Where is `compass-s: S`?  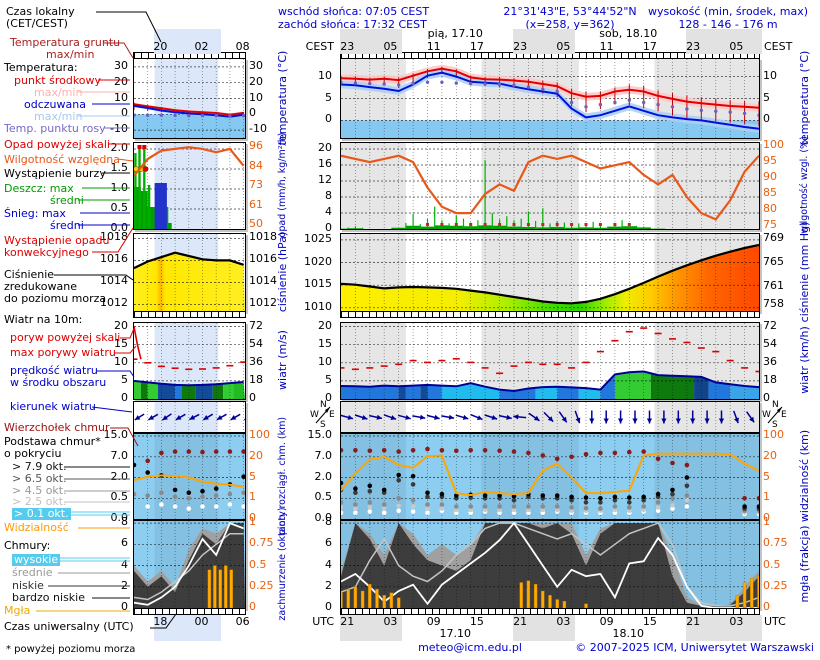 compass-s: S is located at coordinates (323, 425).